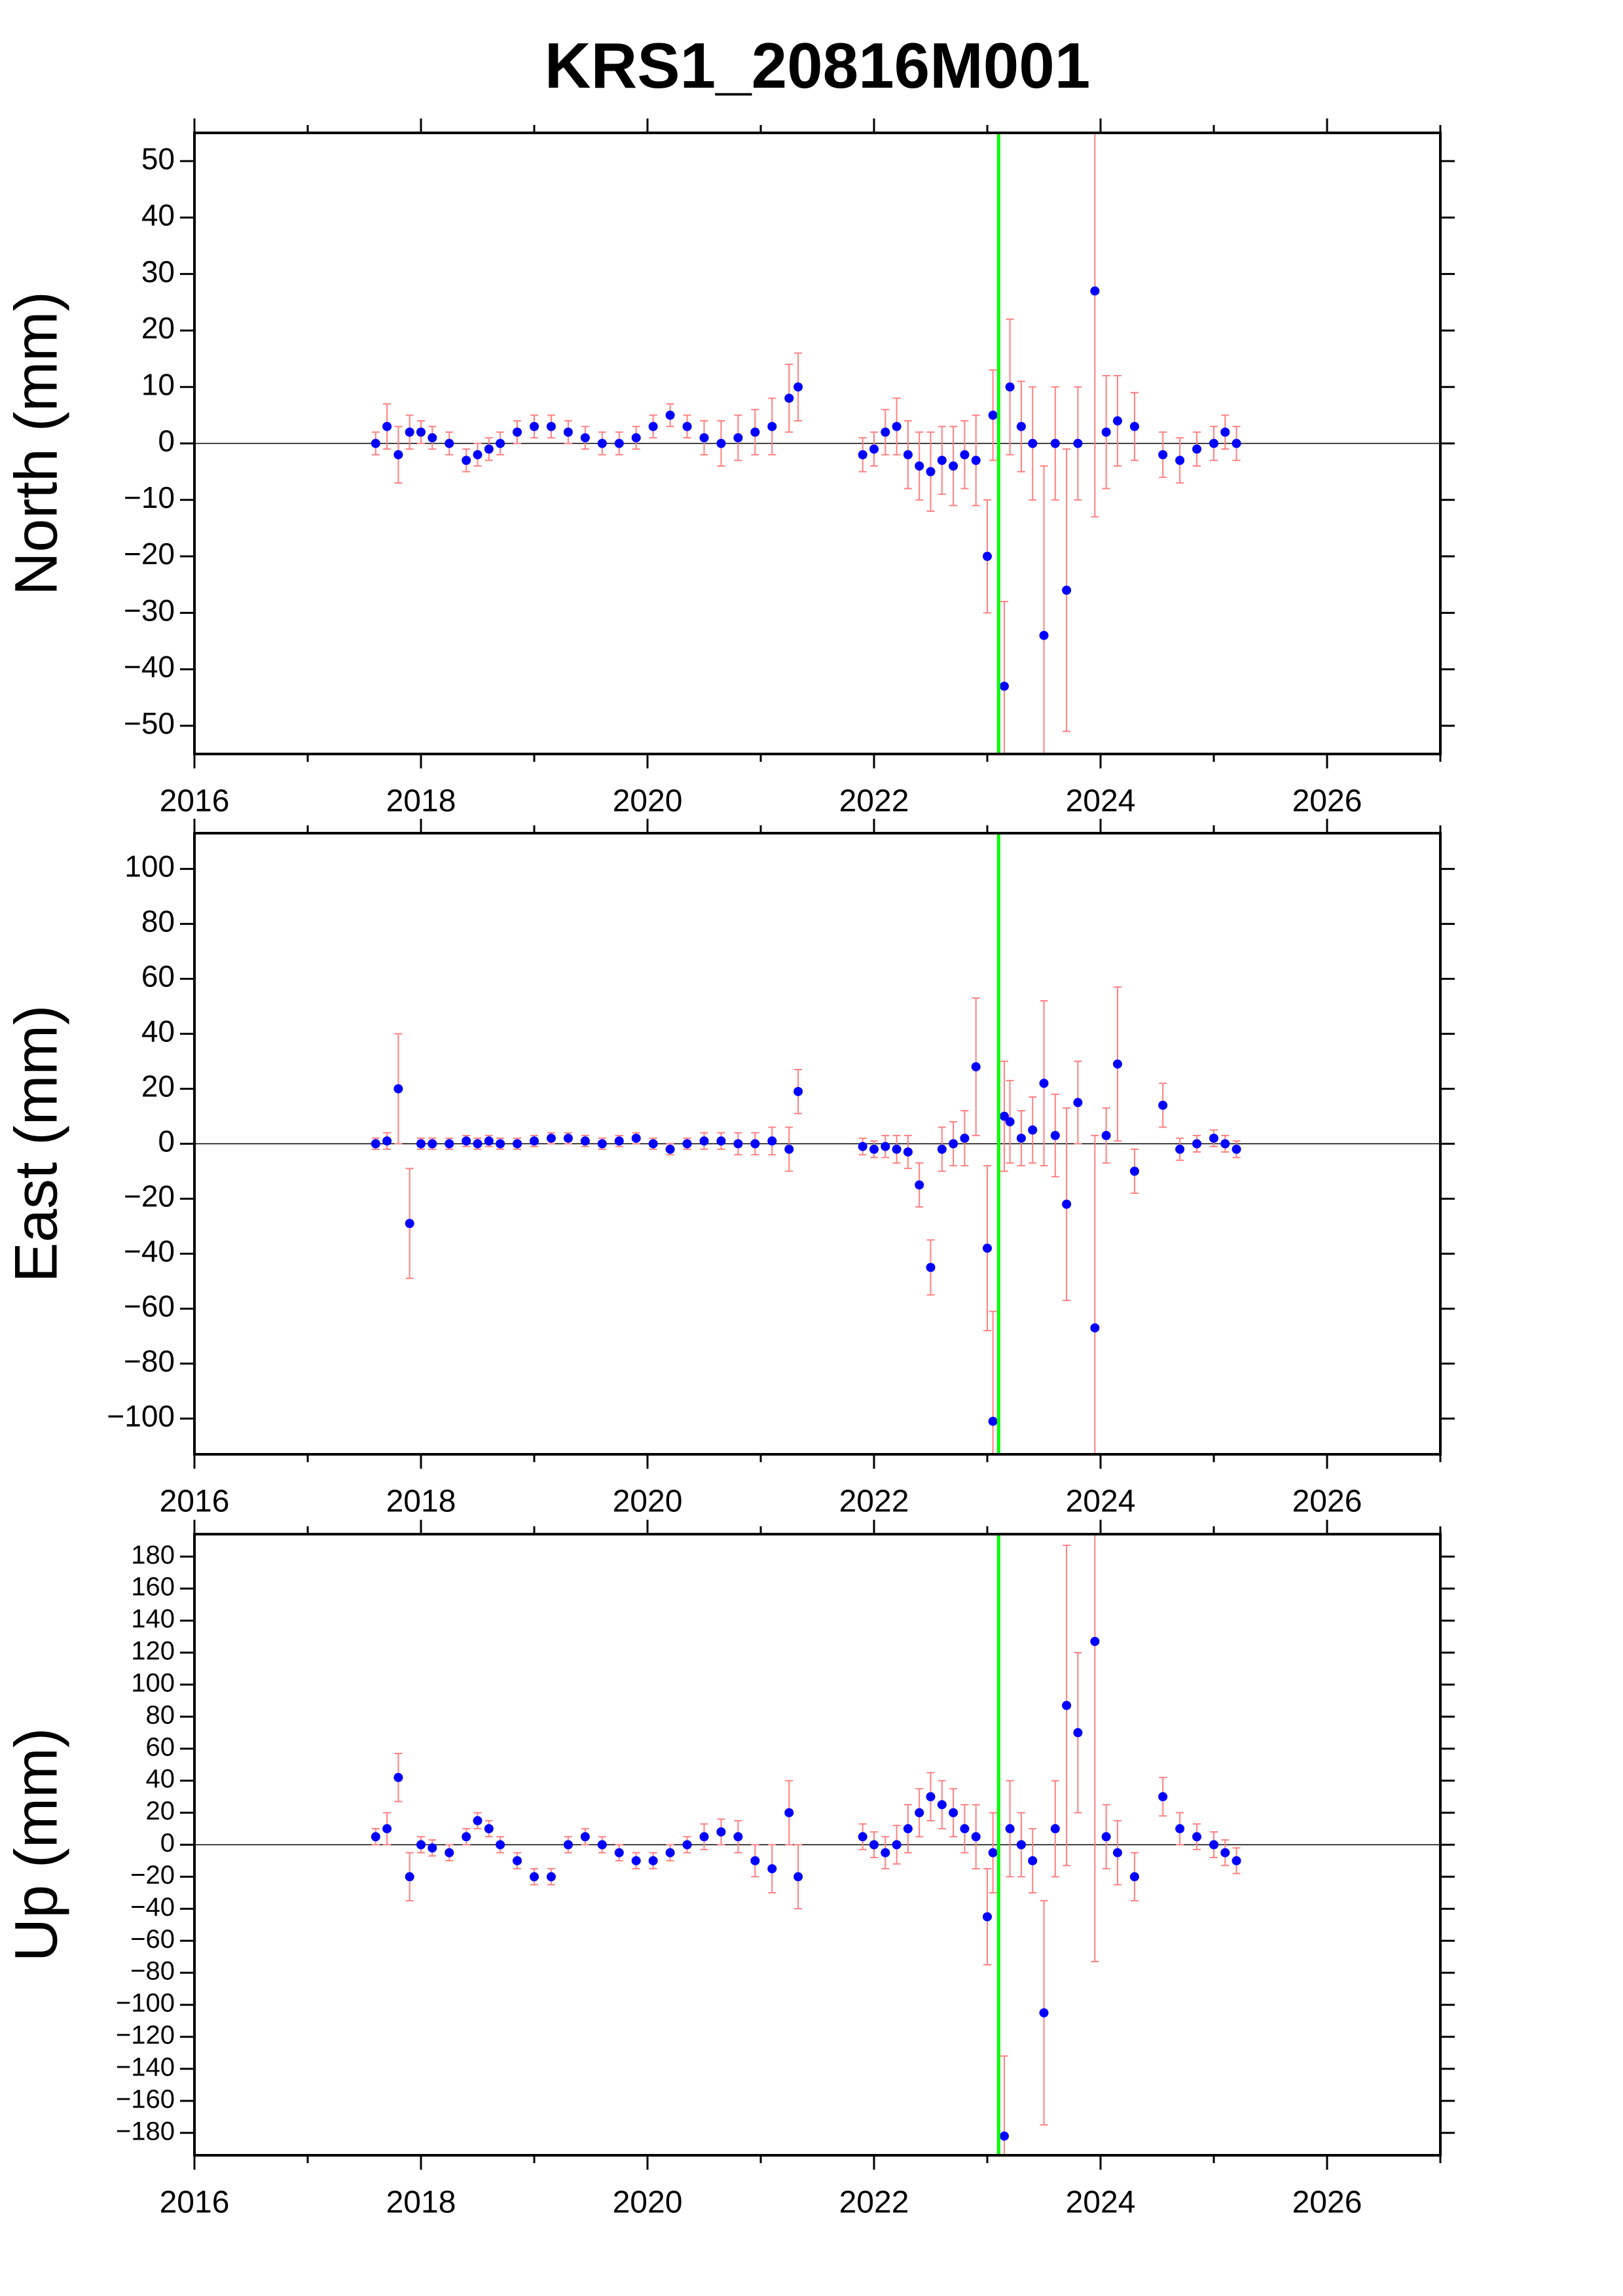 The height and width of the screenshot is (2296, 1623). Describe the element at coordinates (158, 1031) in the screenshot. I see `y-tick-label: 40` at that location.